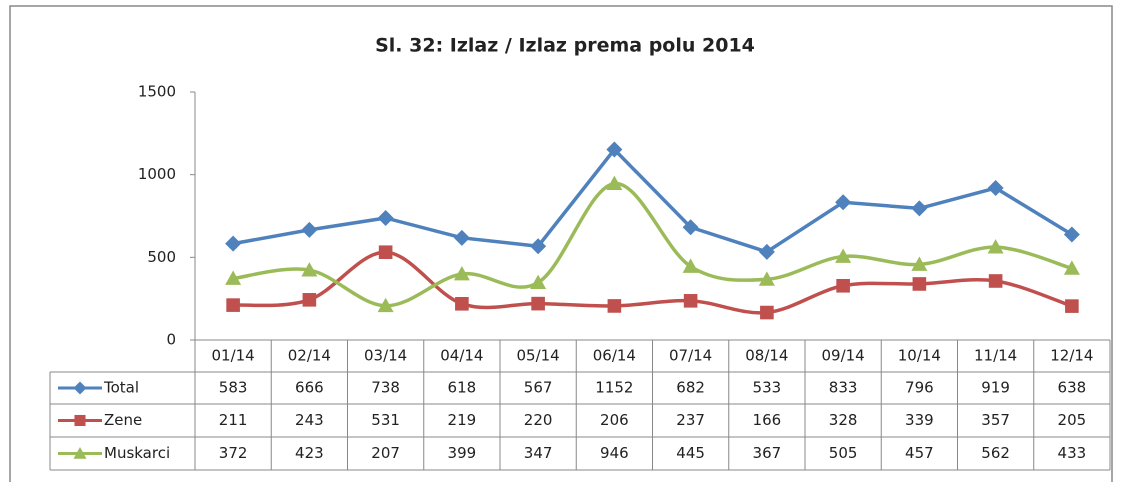  What do you see at coordinates (233, 356) in the screenshot?
I see `x-tick-label: 01/14` at bounding box center [233, 356].